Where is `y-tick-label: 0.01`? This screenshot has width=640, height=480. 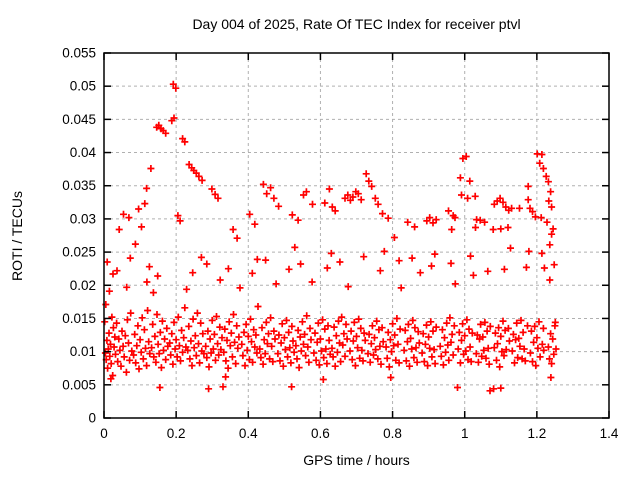 y-tick-label: 0.01 is located at coordinates (83, 351).